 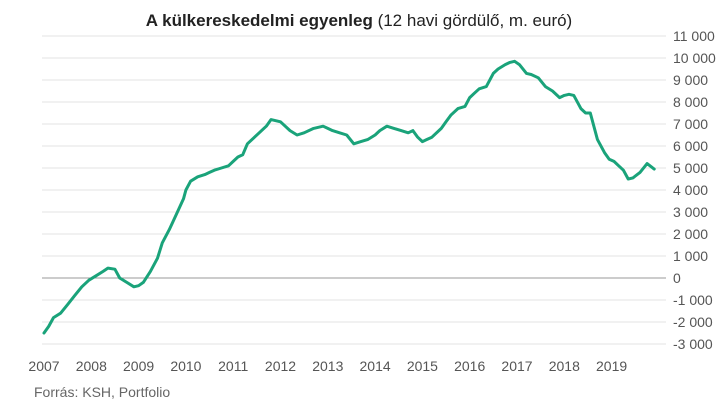 I want to click on x-tick-label: 2017, so click(x=516, y=366).